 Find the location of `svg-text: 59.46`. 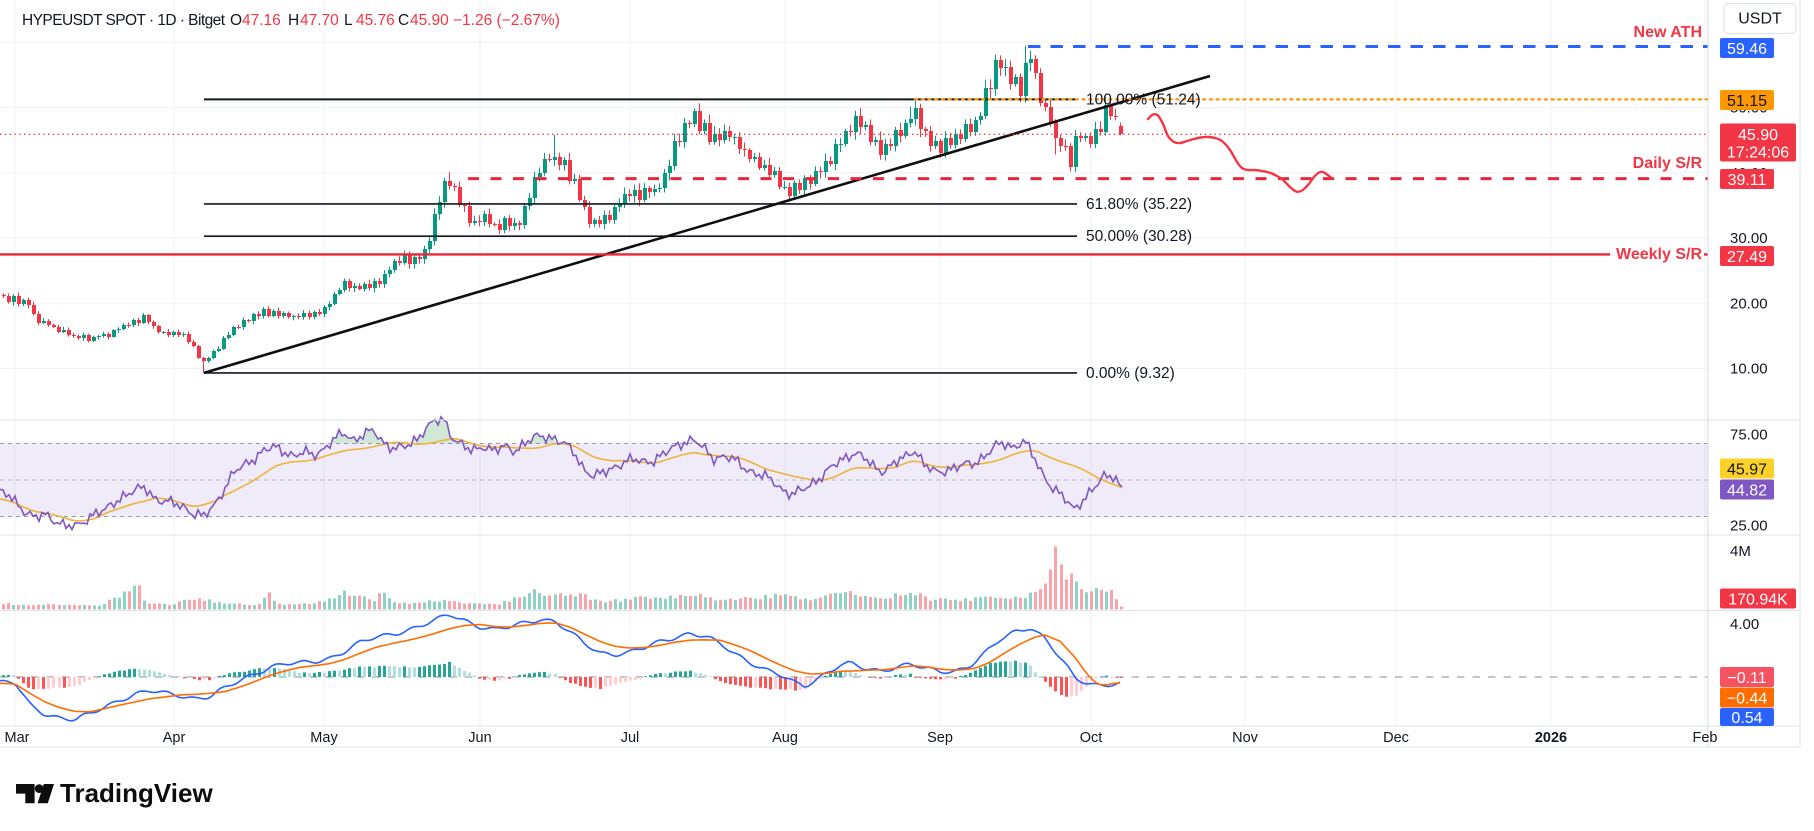

svg-text: 59.46 is located at coordinates (1747, 49).